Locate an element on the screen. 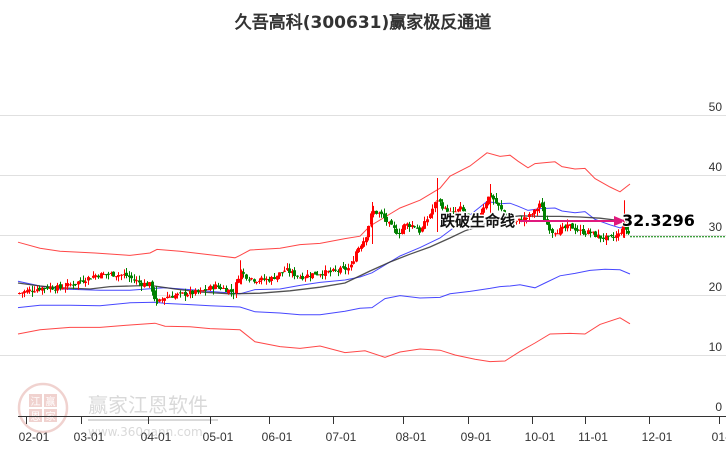 The height and width of the screenshot is (450, 726). arrow-head-icon is located at coordinates (620, 221).